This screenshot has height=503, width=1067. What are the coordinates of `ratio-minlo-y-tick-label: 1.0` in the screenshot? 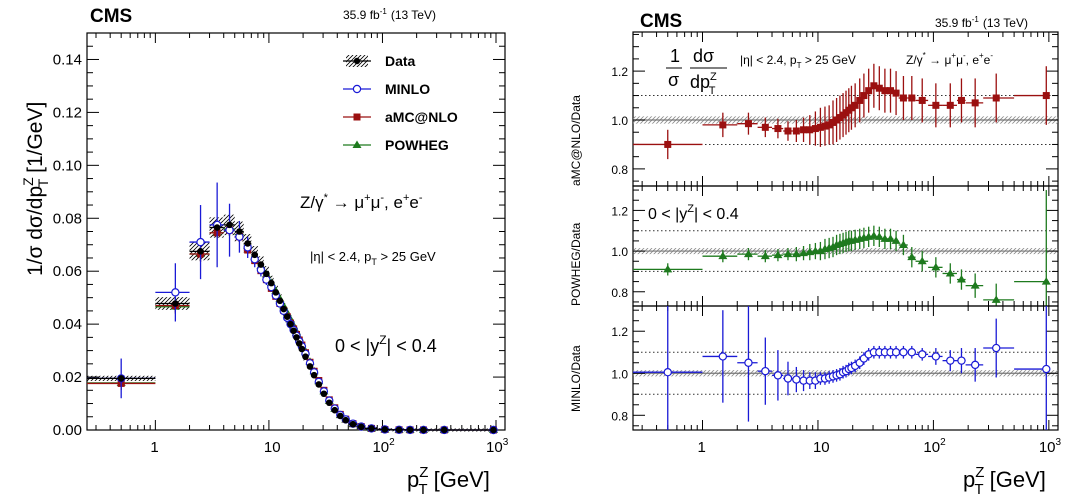 It's located at (619, 374).